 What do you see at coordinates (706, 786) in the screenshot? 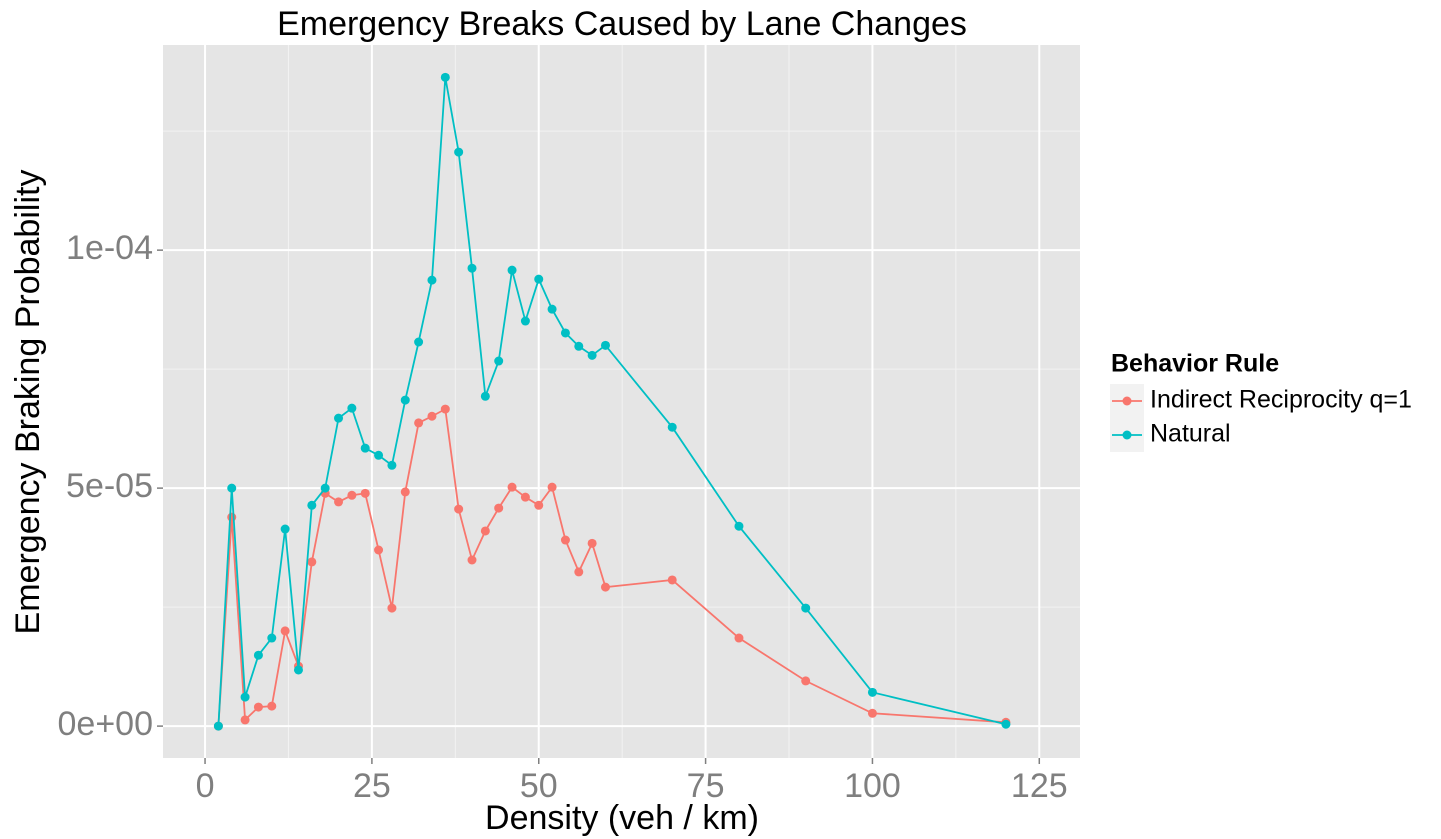
I see `x-tick-label: 75` at bounding box center [706, 786].